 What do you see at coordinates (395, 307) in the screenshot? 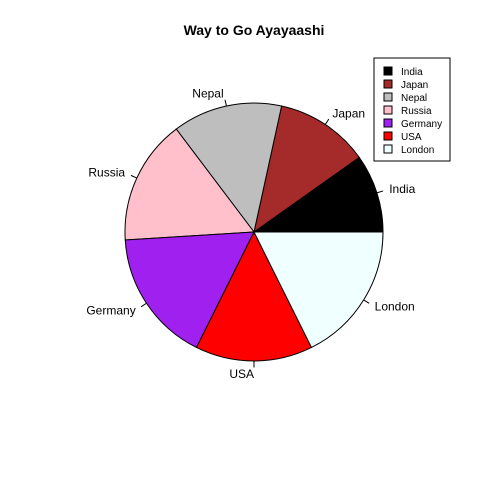
I see `slice-label-london: London` at bounding box center [395, 307].